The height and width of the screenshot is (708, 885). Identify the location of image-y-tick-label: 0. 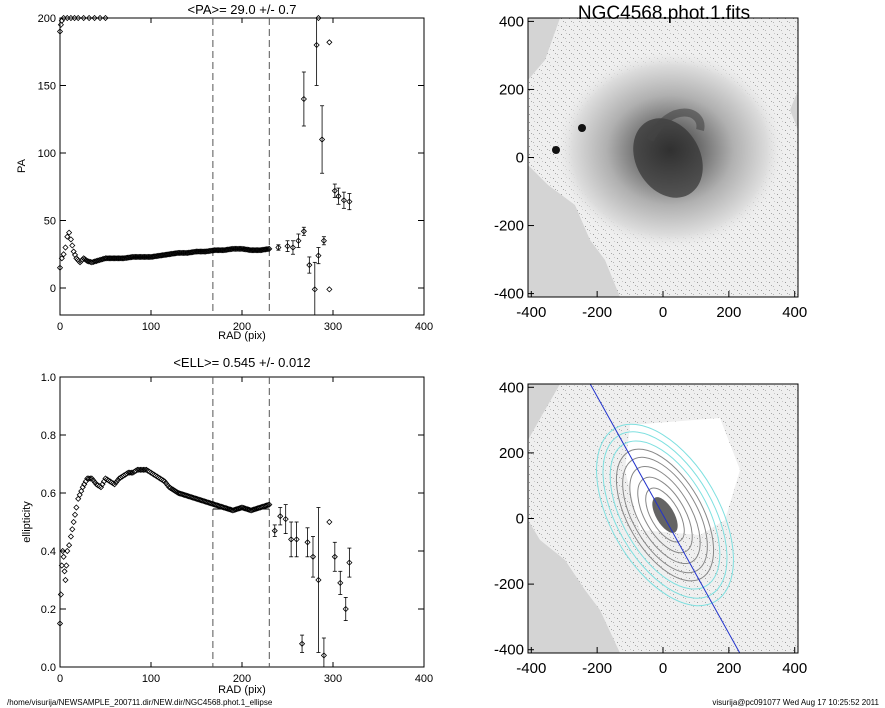
(520, 158).